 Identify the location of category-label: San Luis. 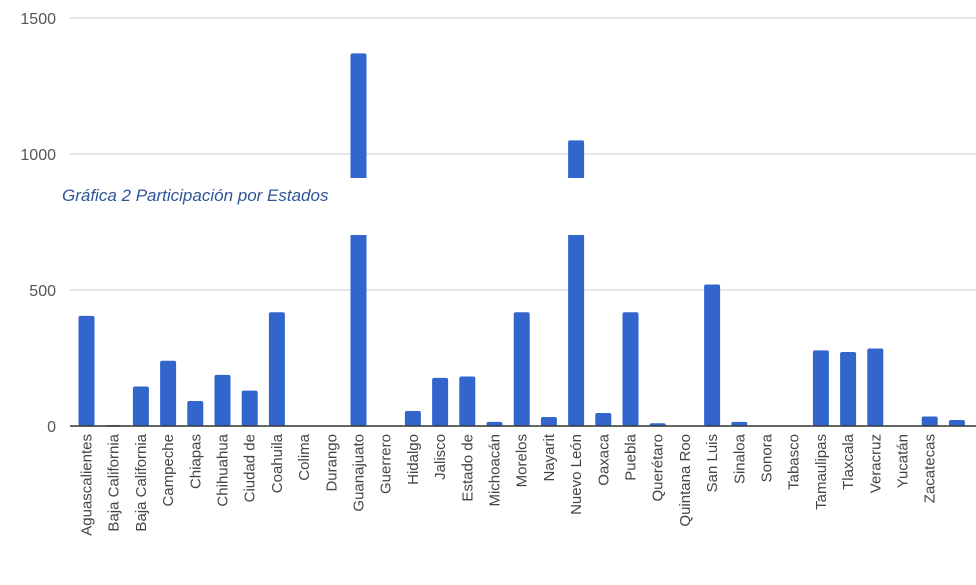
(712, 463).